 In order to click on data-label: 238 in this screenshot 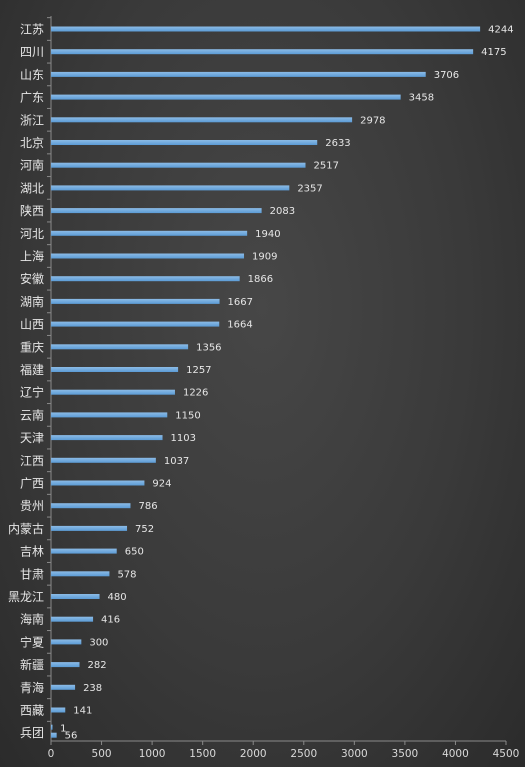, I will do `click(92, 688)`.